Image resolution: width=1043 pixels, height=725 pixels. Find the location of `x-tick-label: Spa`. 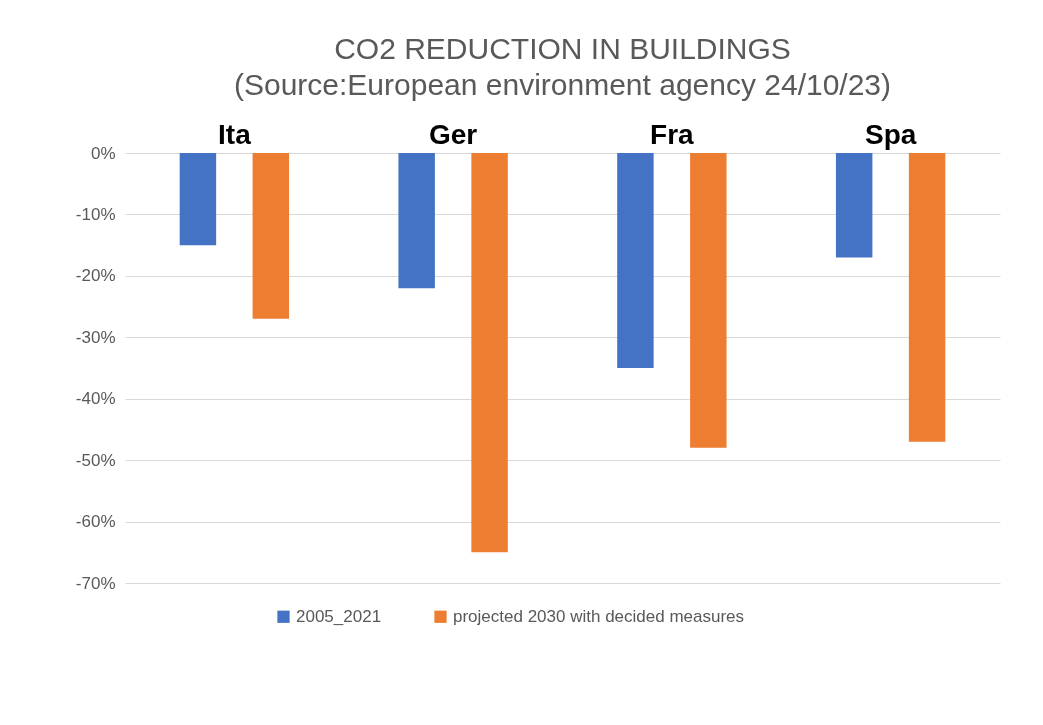

x-tick-label: Spa is located at coordinates (890, 134).